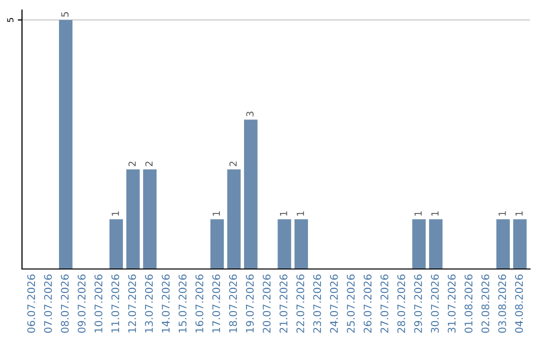 Image resolution: width=540 pixels, height=340 pixels. What do you see at coordinates (519, 303) in the screenshot?
I see `x-tick-label: 04.08.2026` at bounding box center [519, 303].